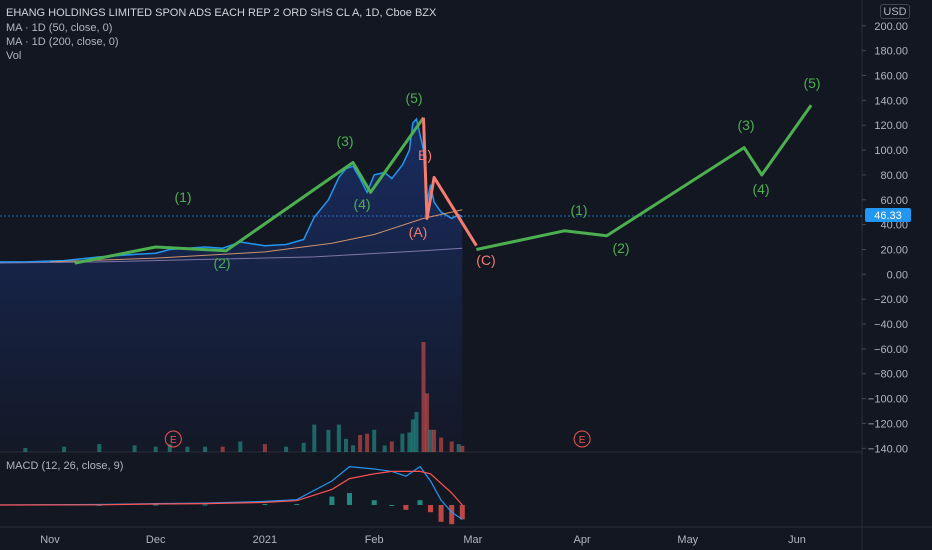  What do you see at coordinates (894, 176) in the screenshot?
I see `price-tick-label: 80.00` at bounding box center [894, 176].